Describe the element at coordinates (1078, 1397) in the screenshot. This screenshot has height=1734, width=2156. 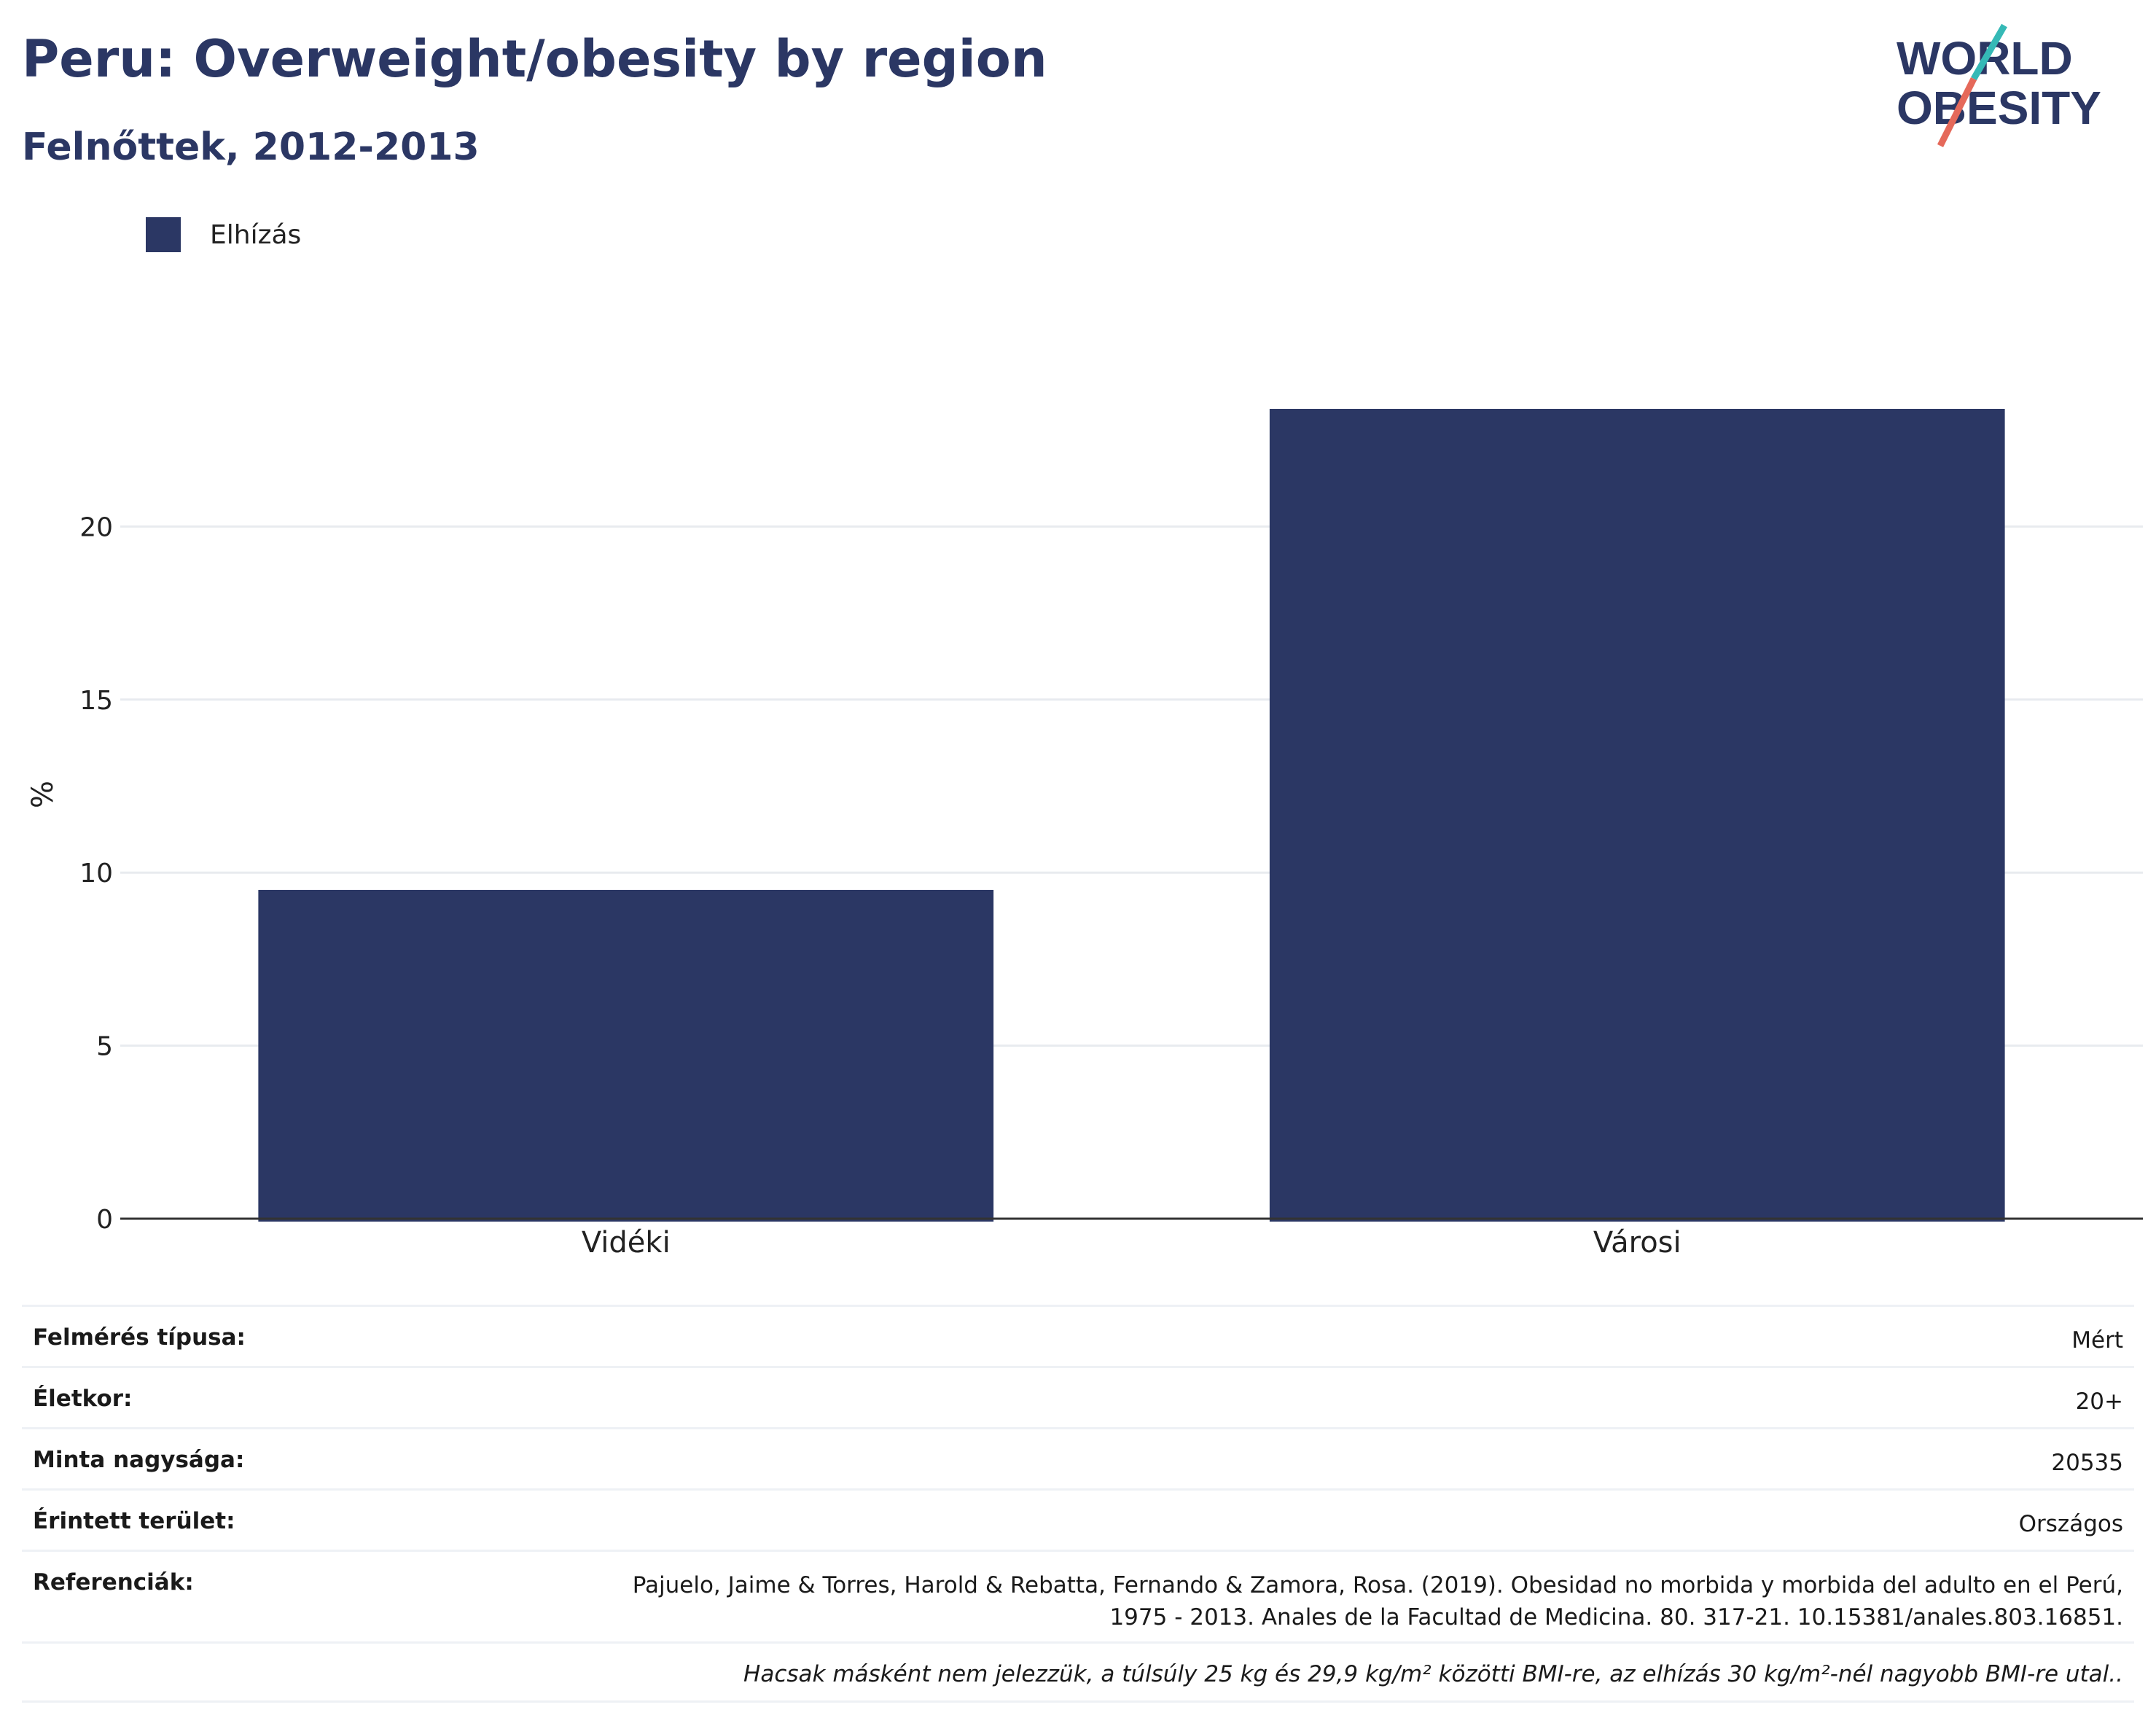
I see `info-row-age: Életkor: 20+` at that location.